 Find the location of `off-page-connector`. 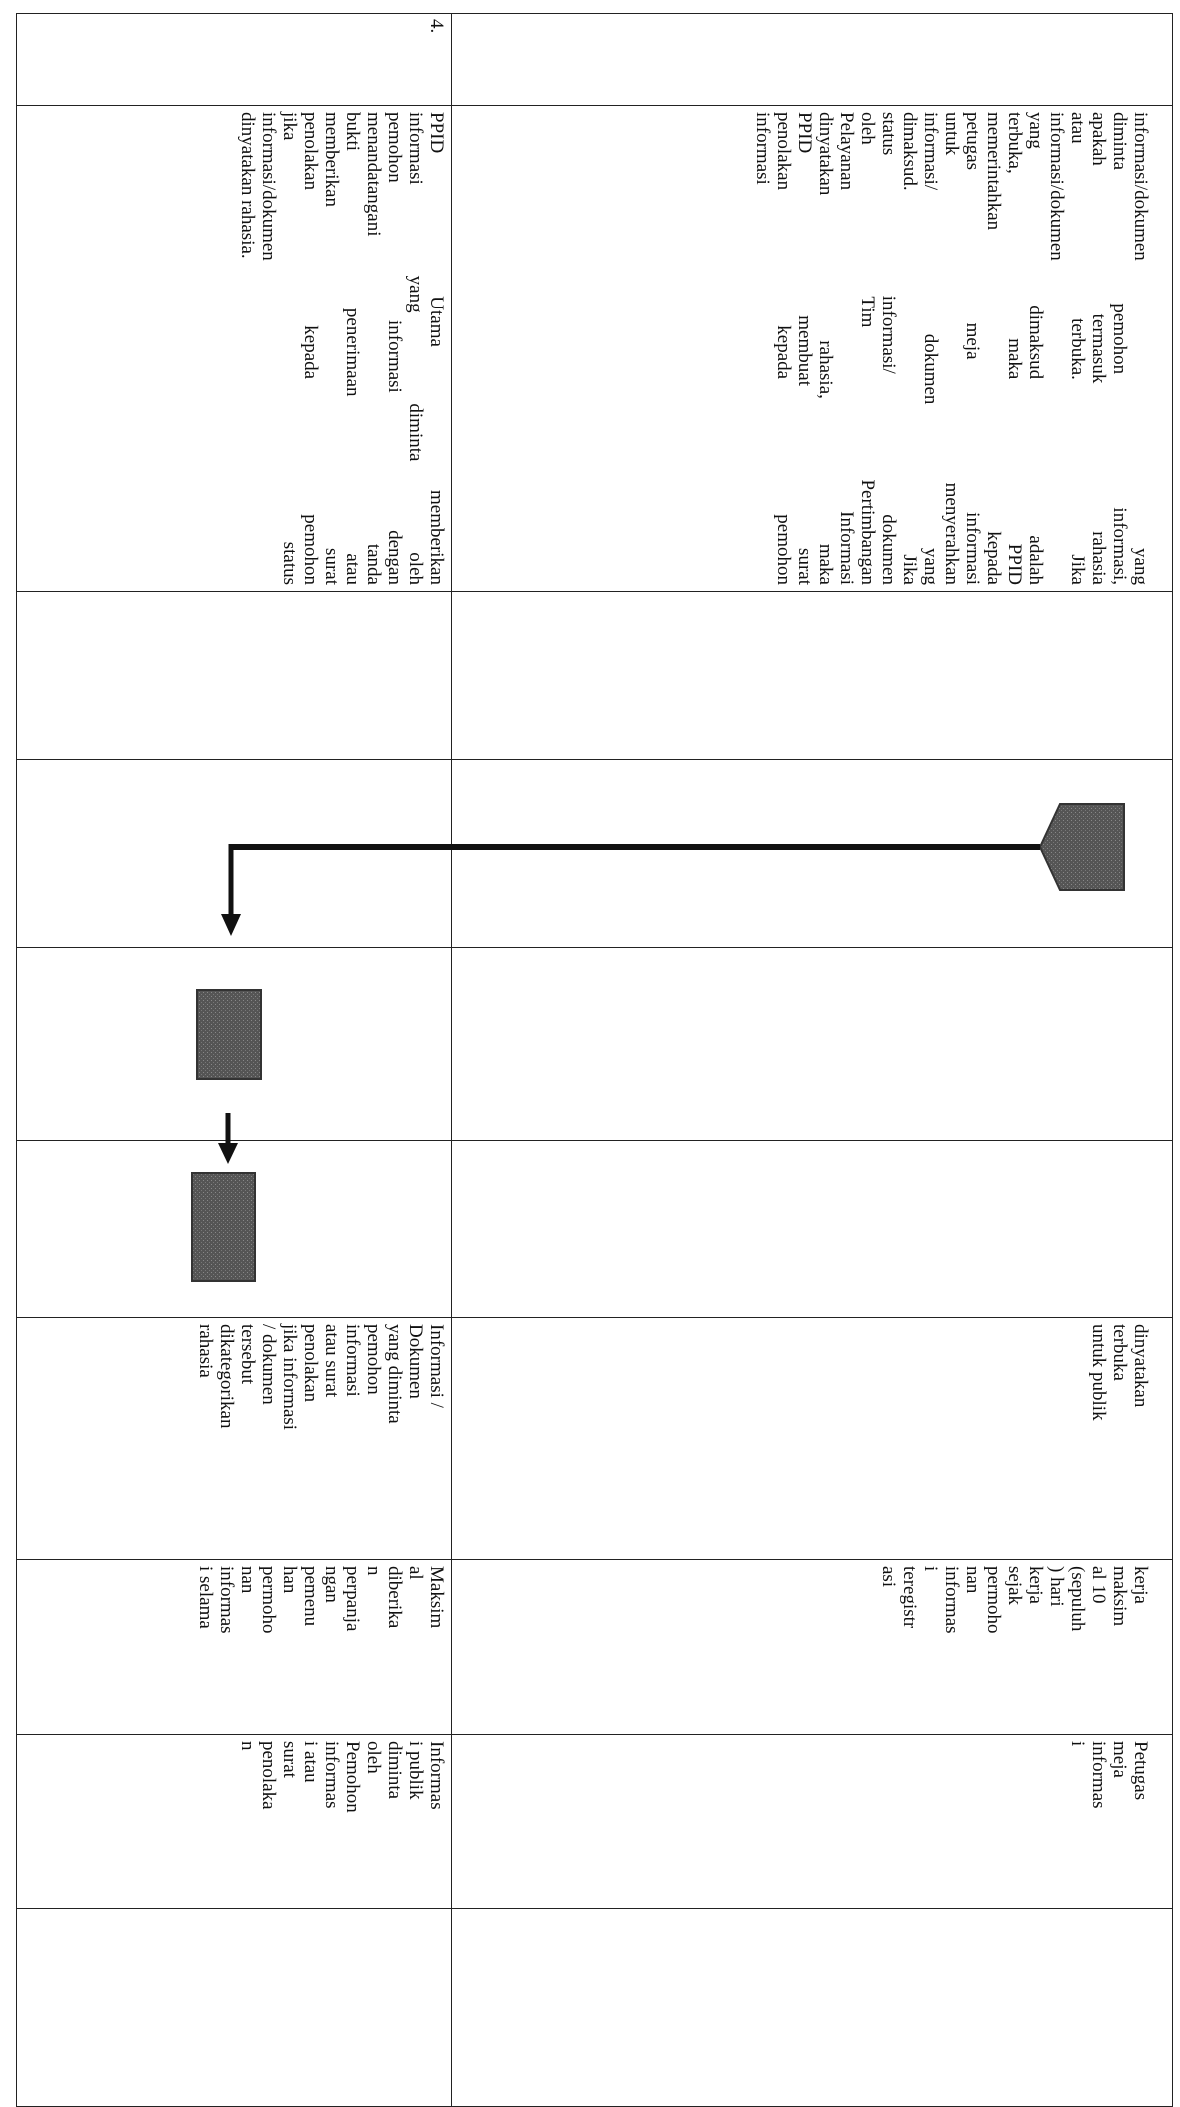

off-page-connector is located at coordinates (1081, 847).